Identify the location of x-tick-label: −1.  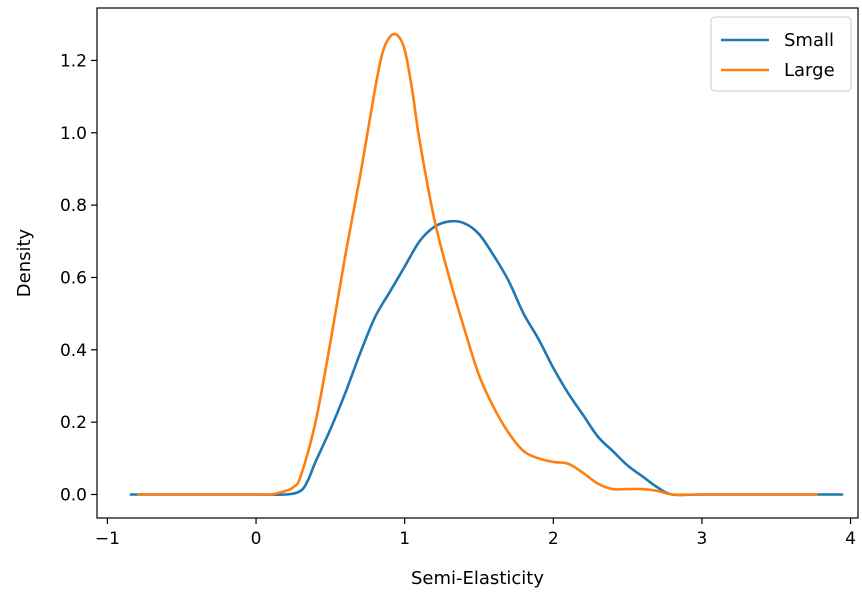
(107, 539).